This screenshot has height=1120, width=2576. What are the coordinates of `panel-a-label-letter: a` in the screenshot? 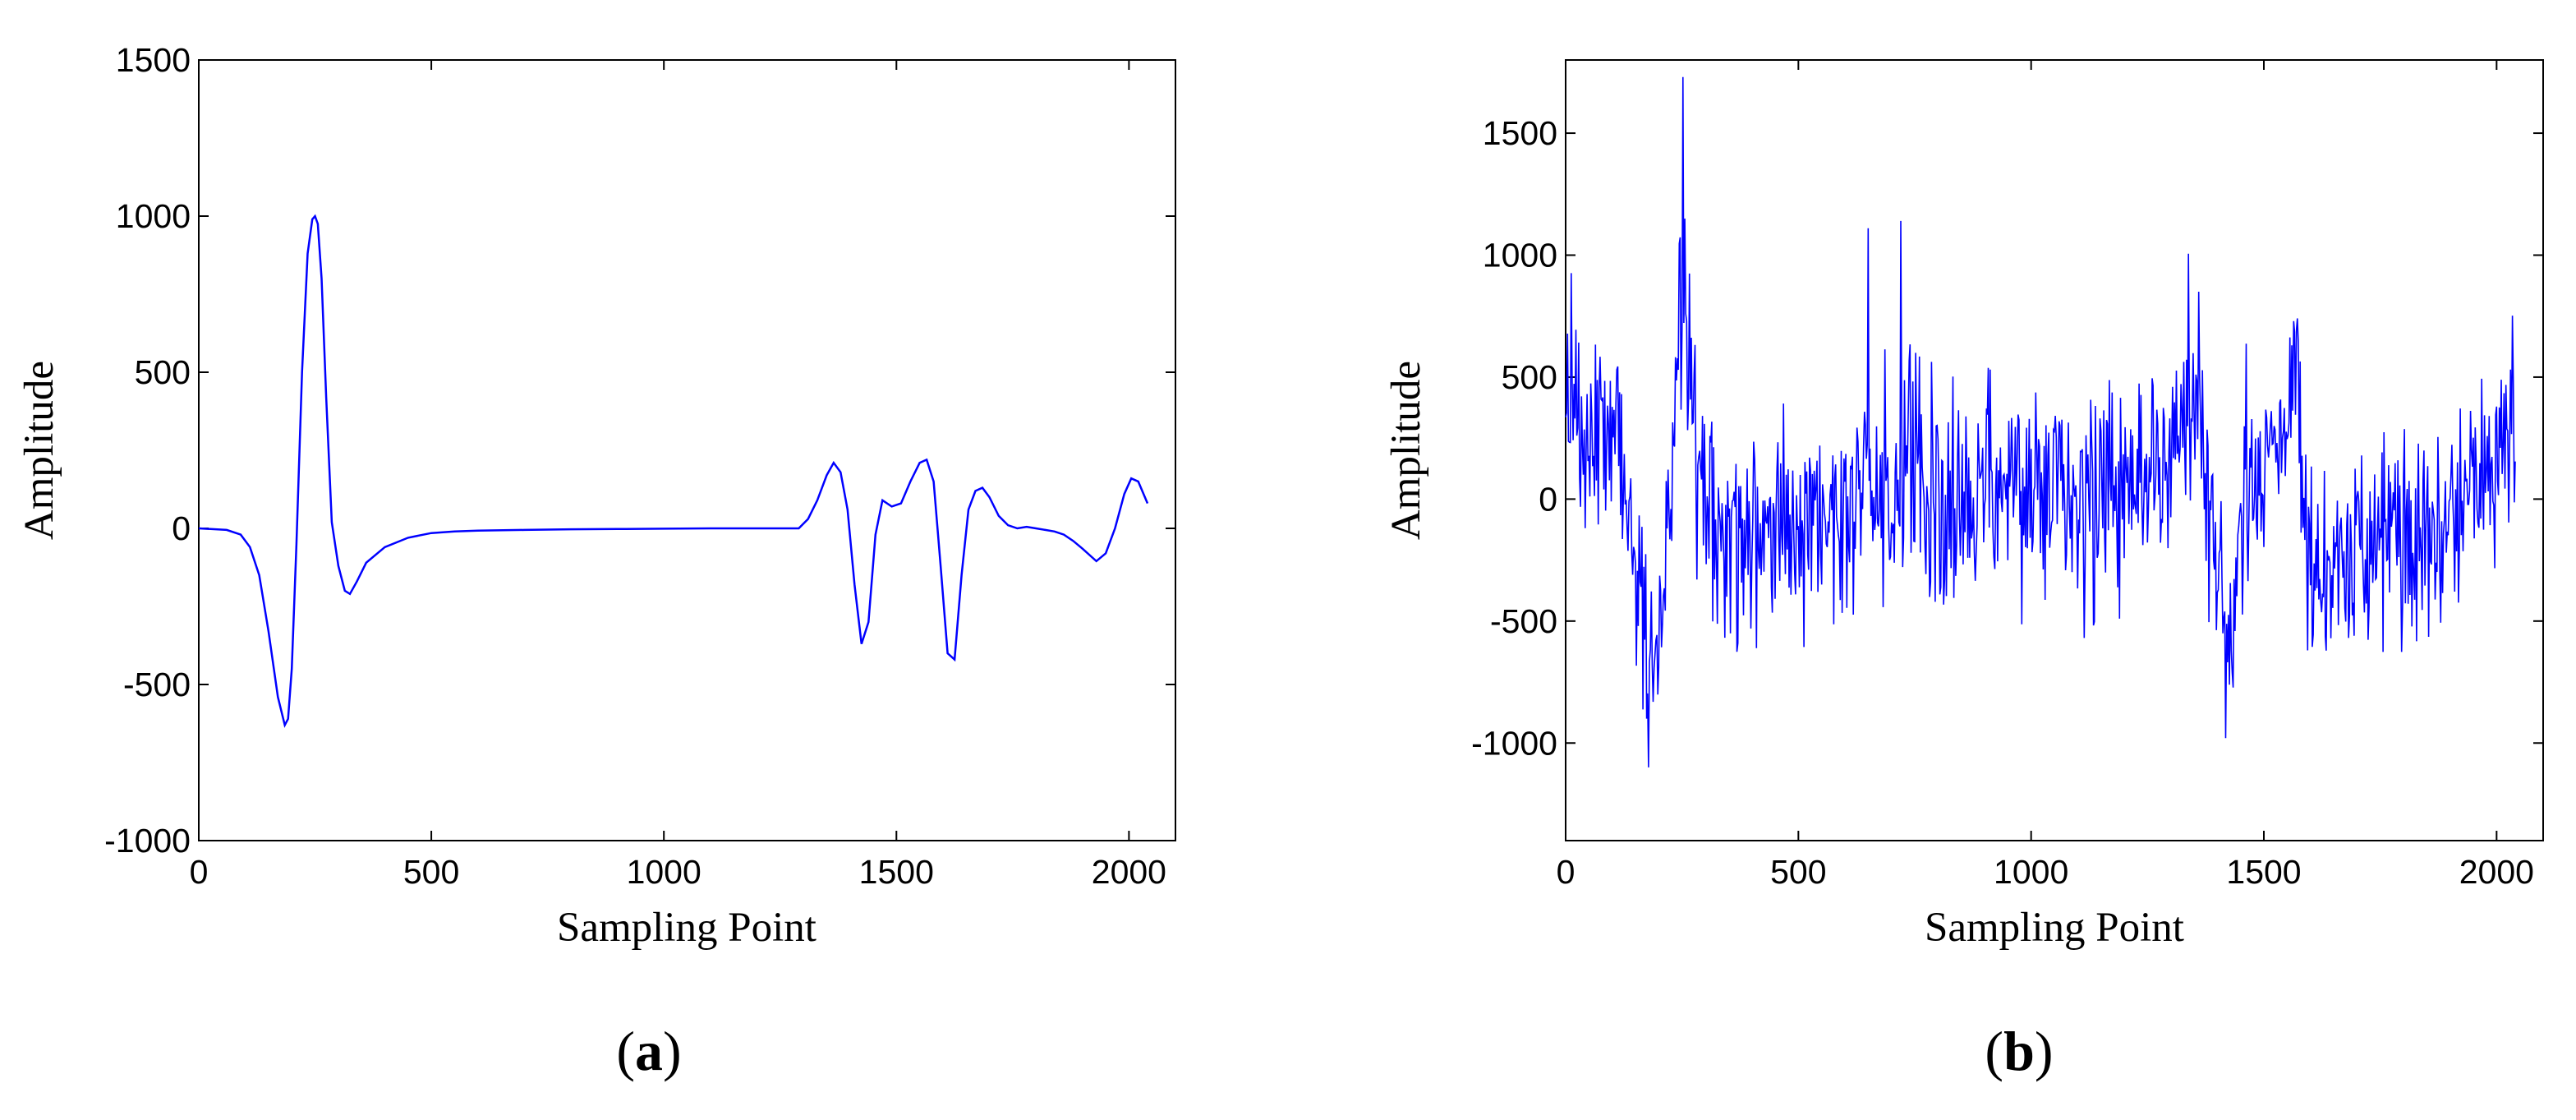 It's located at (649, 1051).